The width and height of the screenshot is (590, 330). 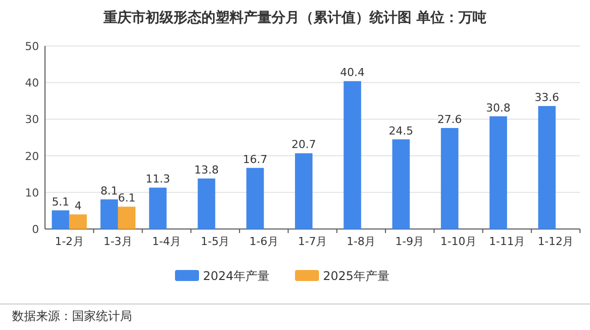 What do you see at coordinates (255, 159) in the screenshot?
I see `data-label: 16.7` at bounding box center [255, 159].